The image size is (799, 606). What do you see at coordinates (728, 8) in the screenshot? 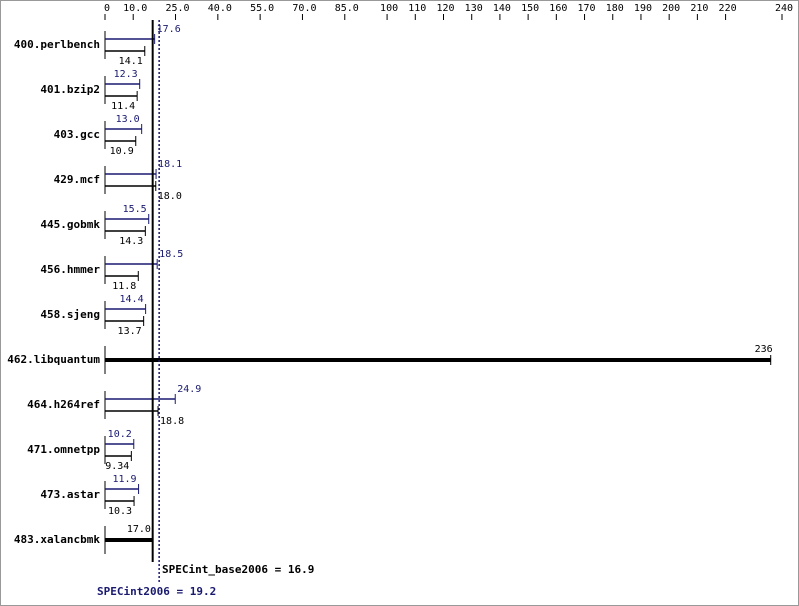
I see `x-tick-label: 220` at bounding box center [728, 8].